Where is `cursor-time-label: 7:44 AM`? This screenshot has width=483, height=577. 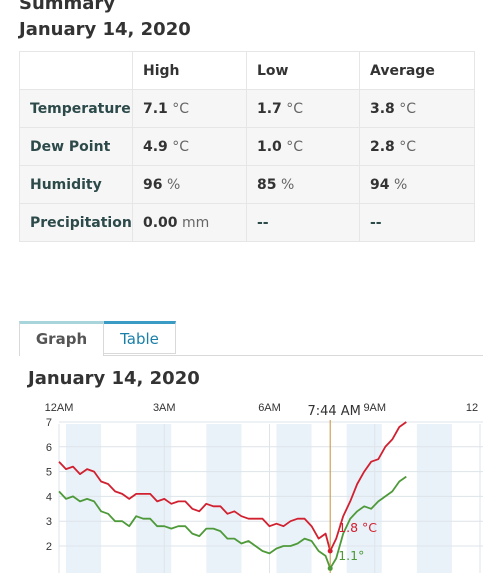 cursor-time-label: 7:44 AM is located at coordinates (333, 411).